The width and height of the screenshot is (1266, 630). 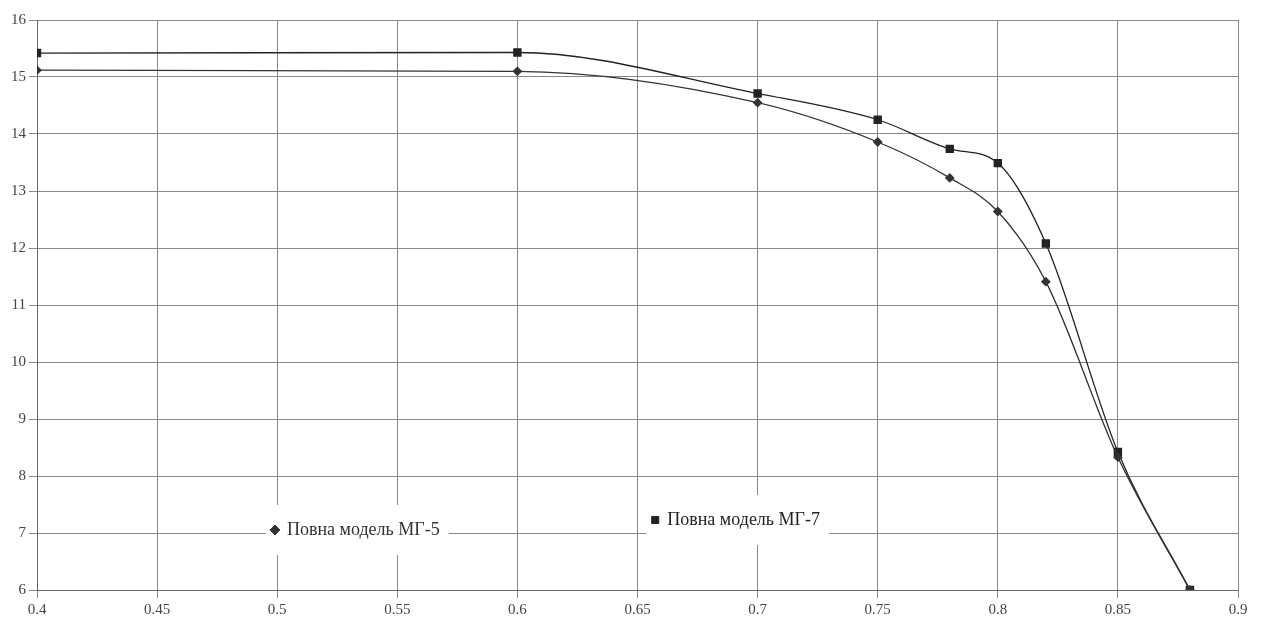 What do you see at coordinates (18, 303) in the screenshot?
I see `y-tick-label: 11` at bounding box center [18, 303].